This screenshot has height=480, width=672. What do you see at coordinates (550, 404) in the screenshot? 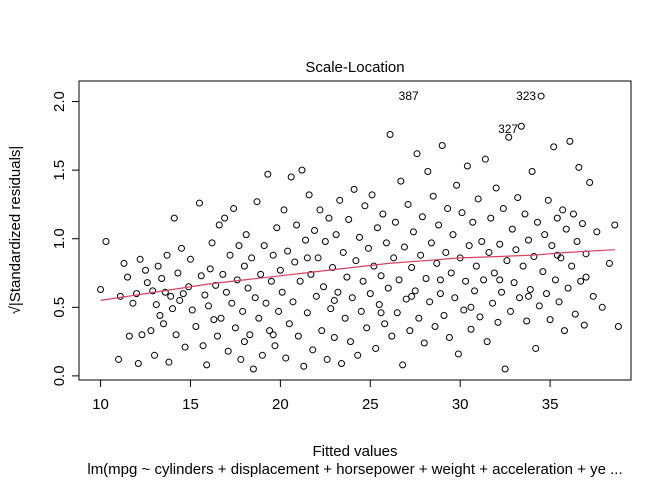
I see `x-tick-label: 35` at bounding box center [550, 404].